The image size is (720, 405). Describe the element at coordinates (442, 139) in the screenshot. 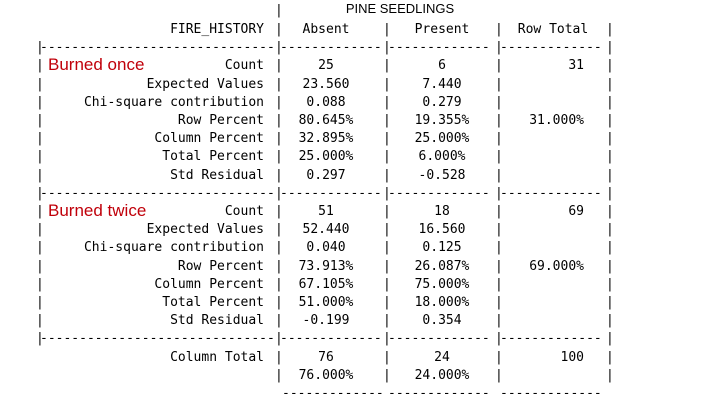

I see `cell-present: 25.000%` at that location.